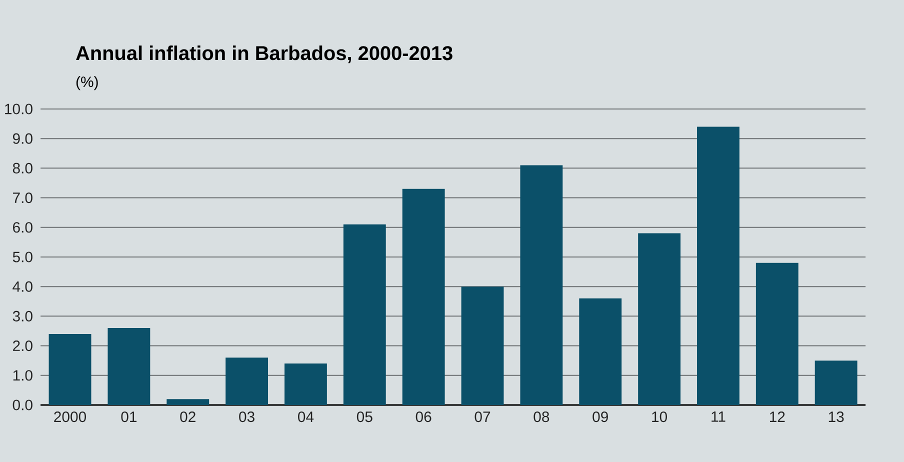 Image resolution: width=904 pixels, height=462 pixels. I want to click on y-tick-label: 10.0, so click(18, 109).